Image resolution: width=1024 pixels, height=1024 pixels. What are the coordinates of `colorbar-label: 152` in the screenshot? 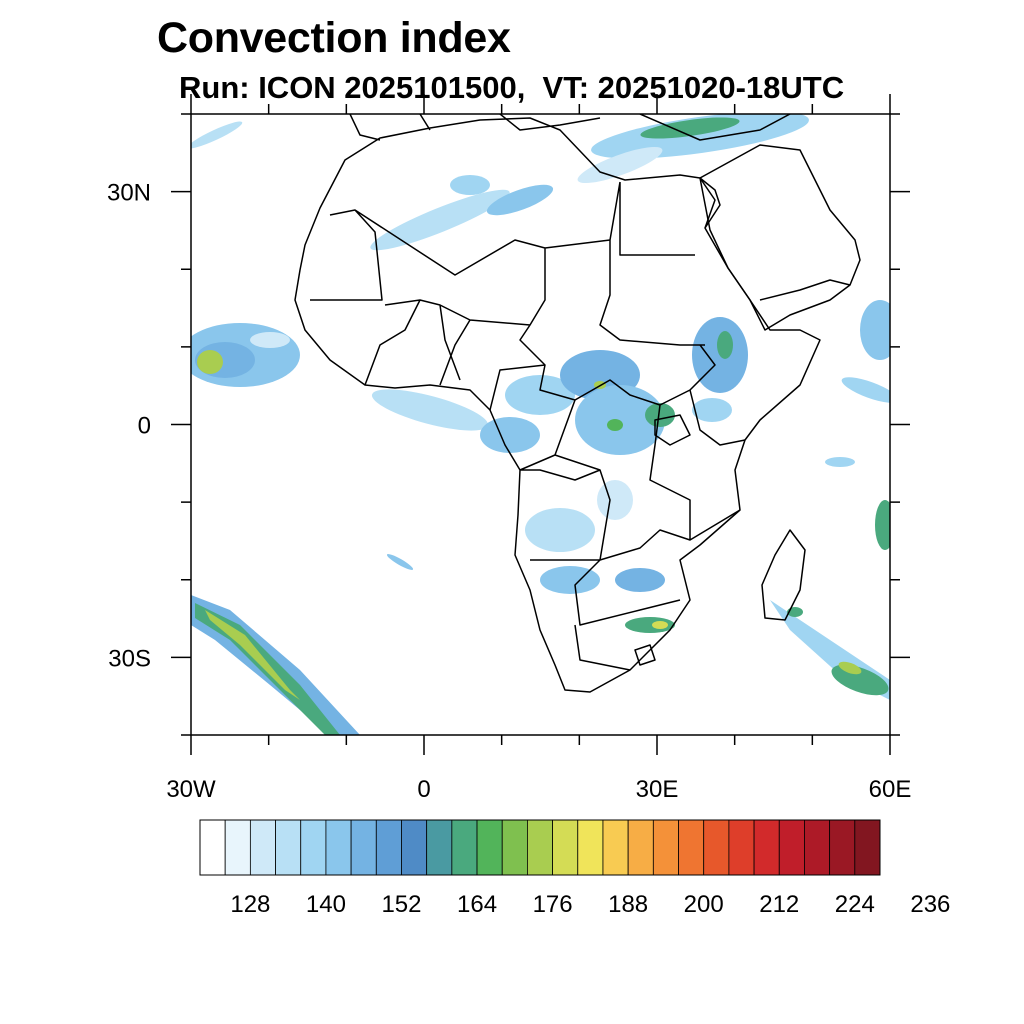 It's located at (401, 904).